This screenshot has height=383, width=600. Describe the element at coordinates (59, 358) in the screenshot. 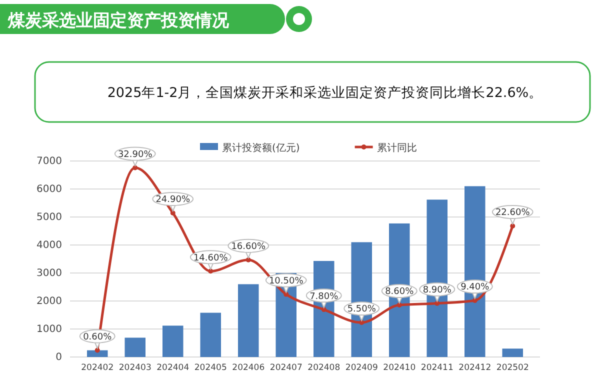

I see `y-tick-label: 0` at that location.